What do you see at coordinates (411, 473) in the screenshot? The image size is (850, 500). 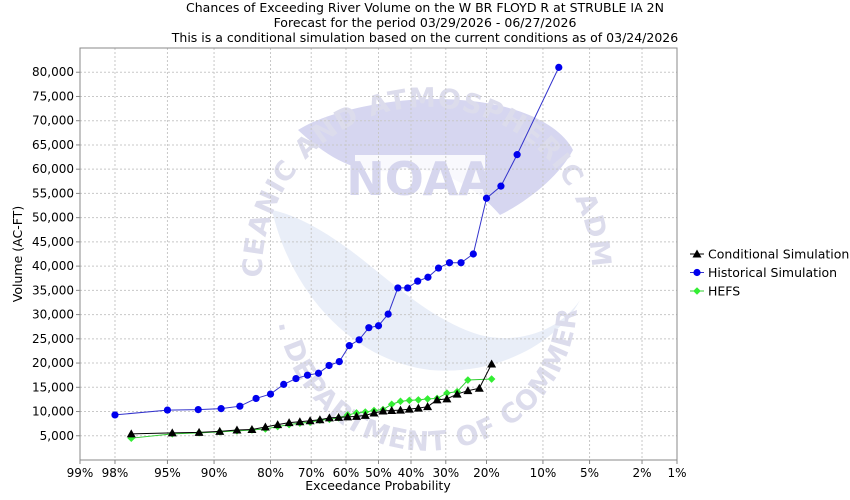 I see `x-tick-label: 40%` at bounding box center [411, 473].